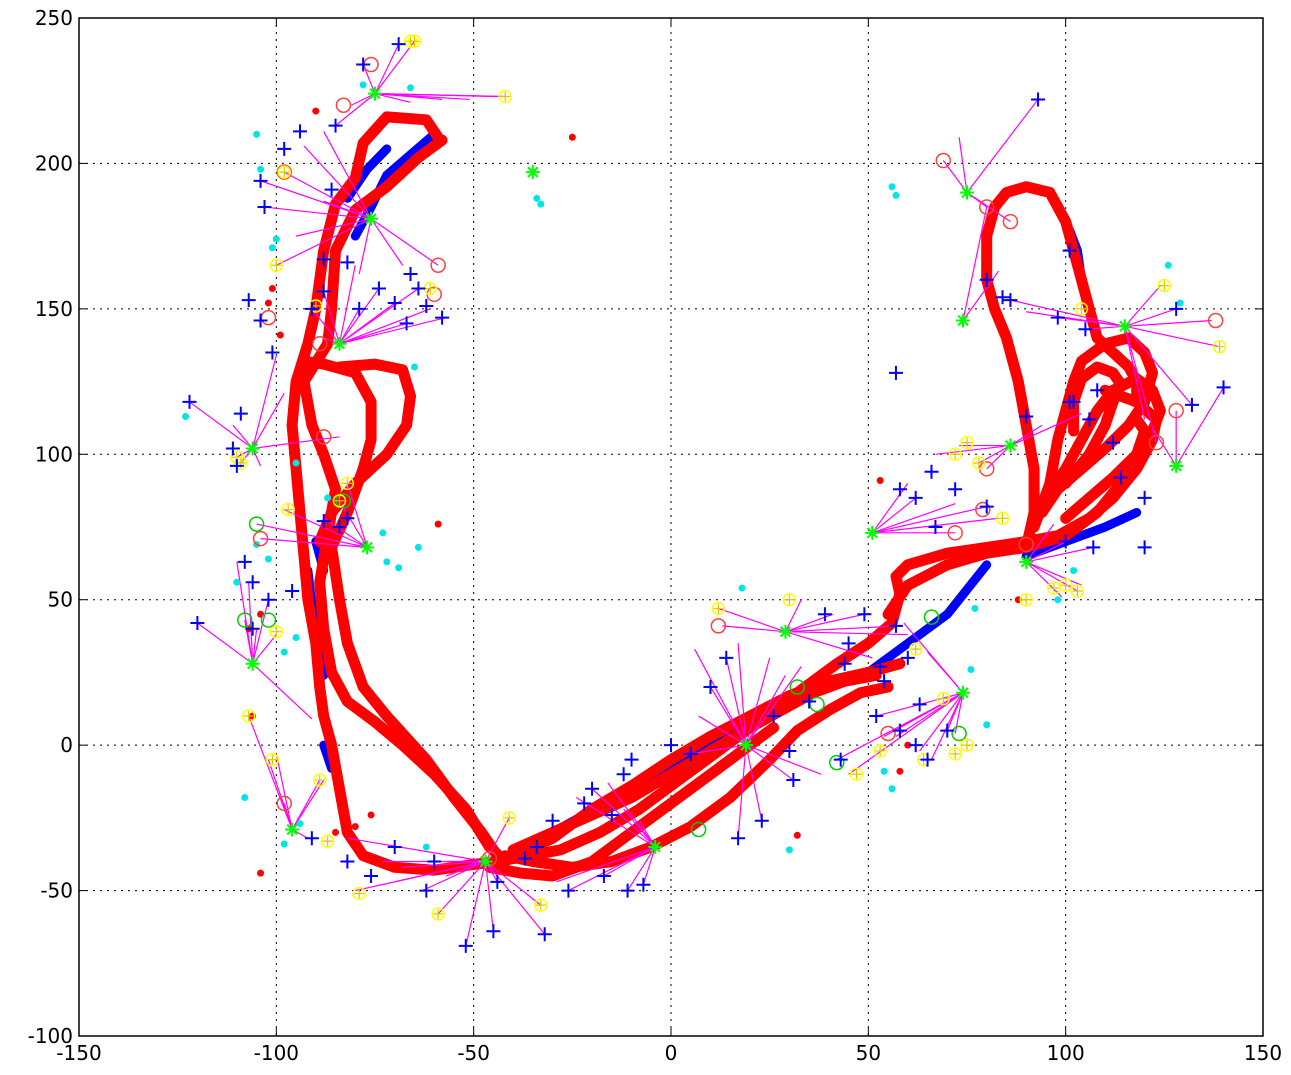 This screenshot has width=1291, height=1075. Describe the element at coordinates (671, 1053) in the screenshot. I see `x-tick-label: 0` at that location.